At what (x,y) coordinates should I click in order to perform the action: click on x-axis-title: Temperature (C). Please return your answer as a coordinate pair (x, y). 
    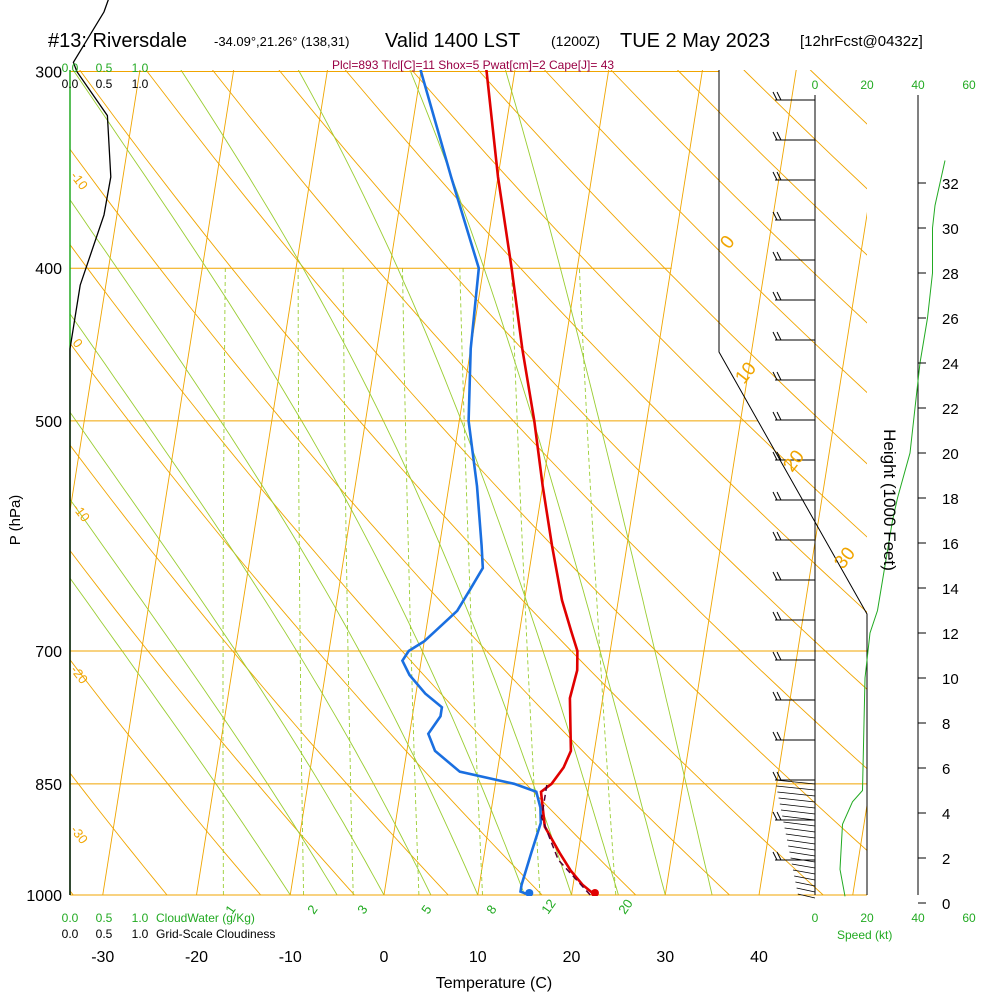
    Looking at the image, I should click on (494, 983).